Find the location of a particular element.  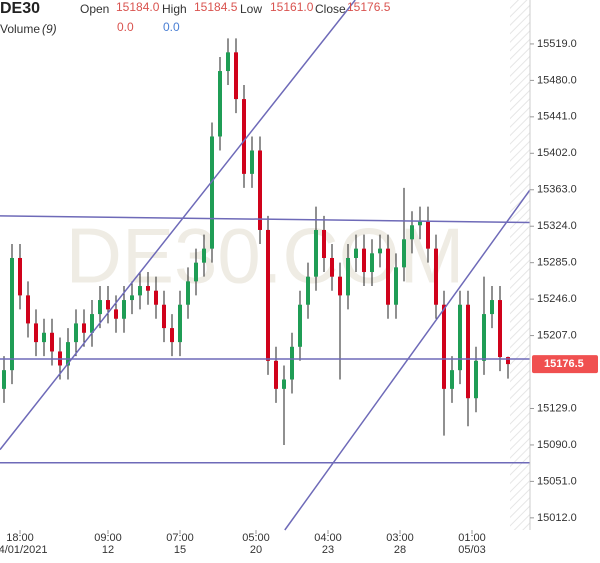

high-value: 15184.5 is located at coordinates (216, 7).